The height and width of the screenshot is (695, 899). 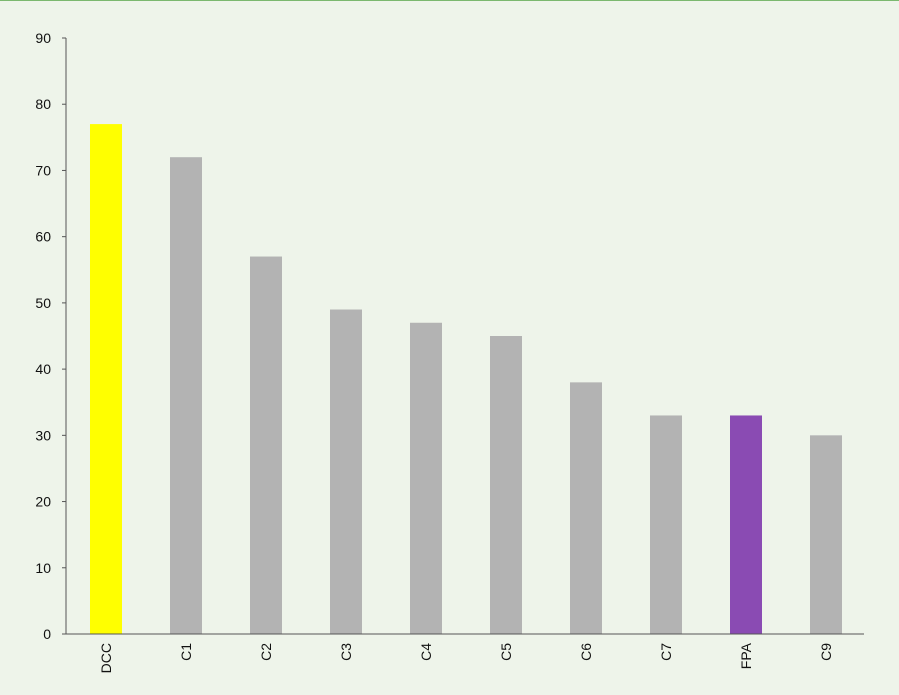 I want to click on bar-c7, so click(x=666, y=524).